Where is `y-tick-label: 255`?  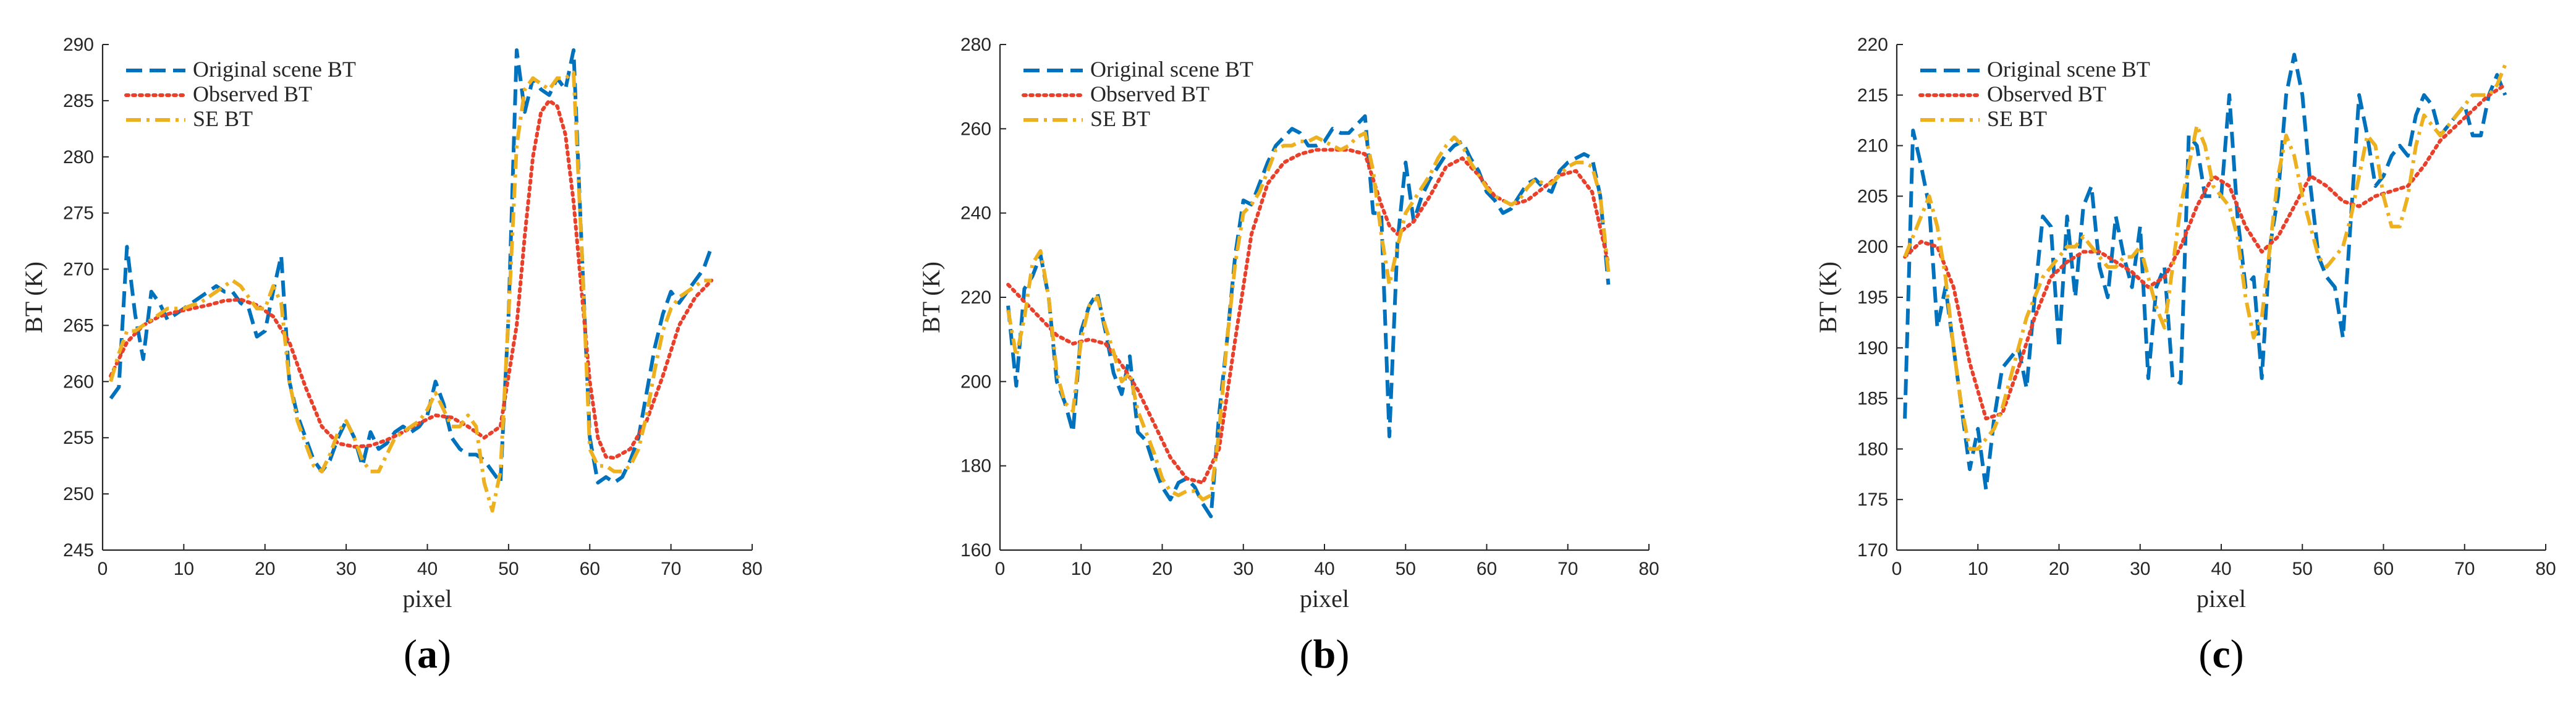 y-tick-label: 255 is located at coordinates (78, 438).